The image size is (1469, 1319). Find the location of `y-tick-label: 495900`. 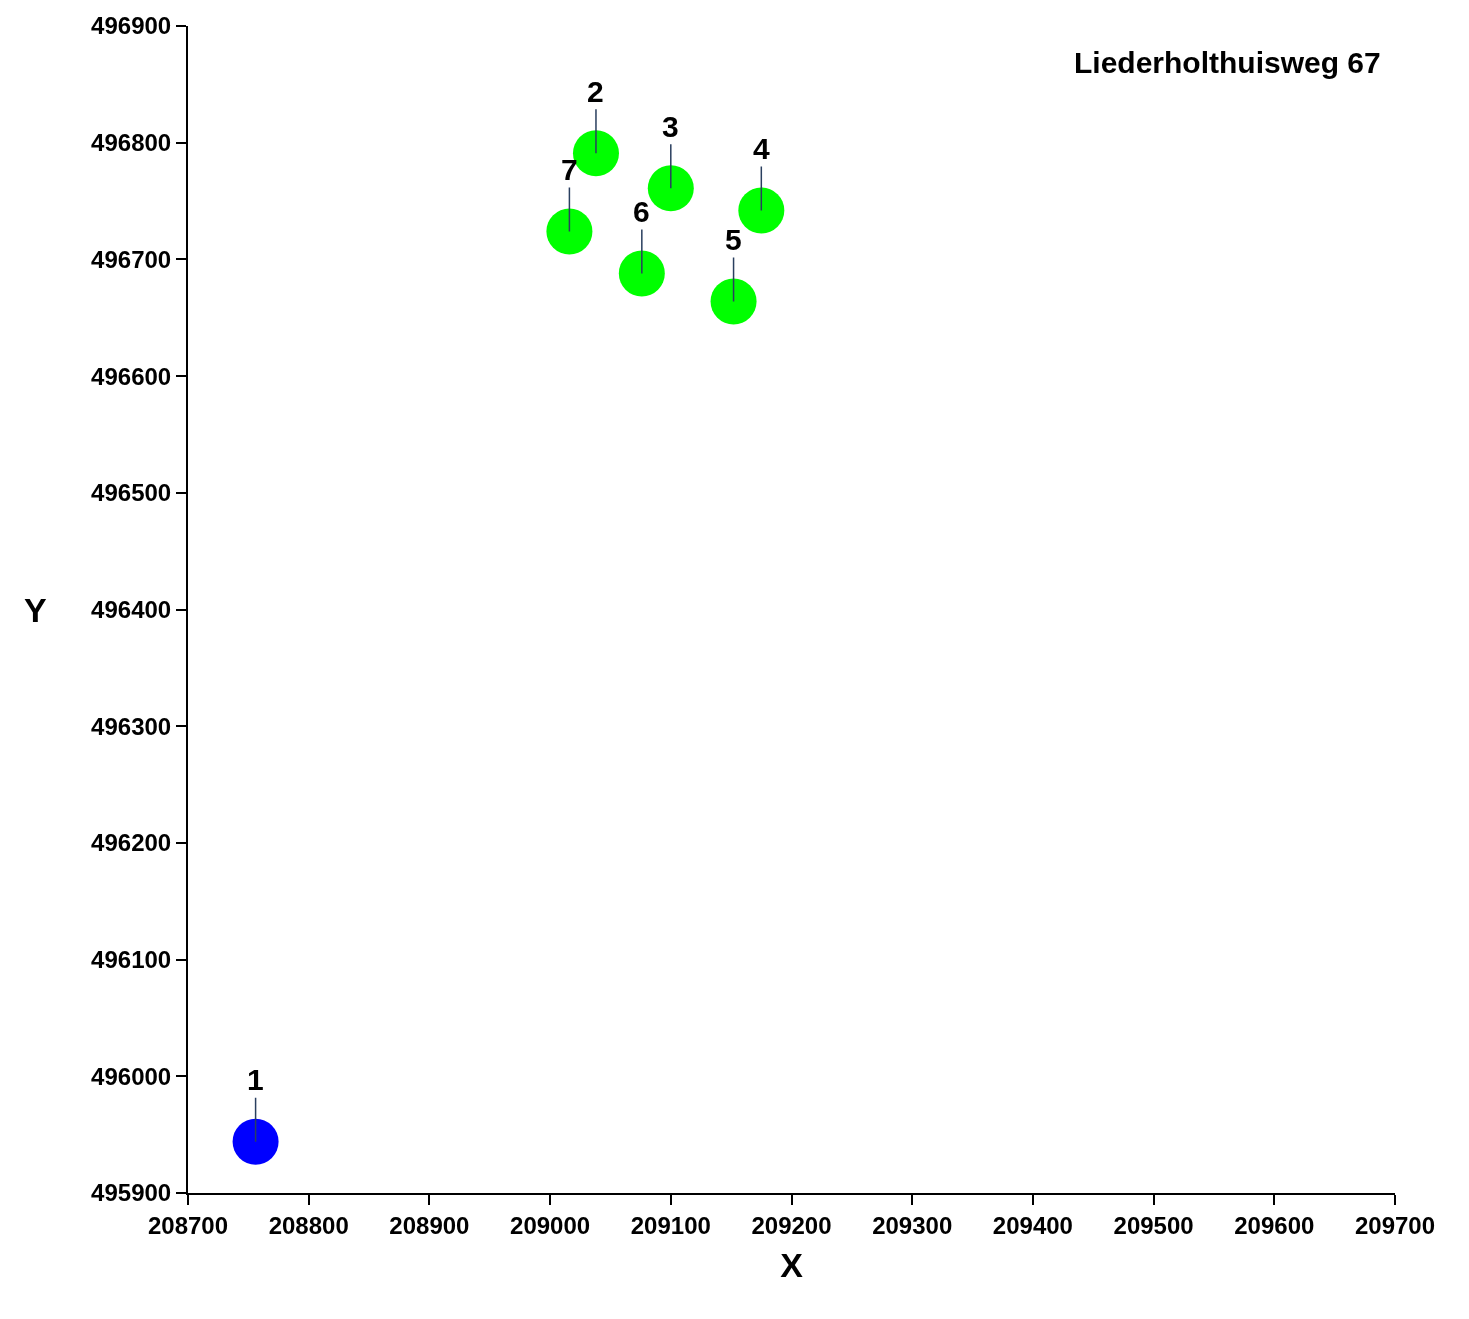

y-tick-label: 495900 is located at coordinates (131, 1193).